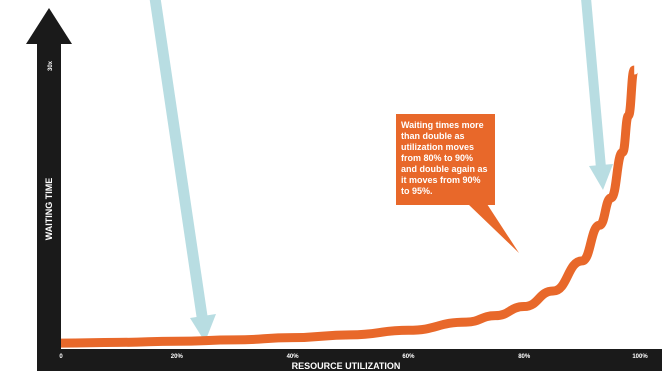 The height and width of the screenshot is (371, 662). I want to click on annotation-line: Waiting times more, so click(442, 125).